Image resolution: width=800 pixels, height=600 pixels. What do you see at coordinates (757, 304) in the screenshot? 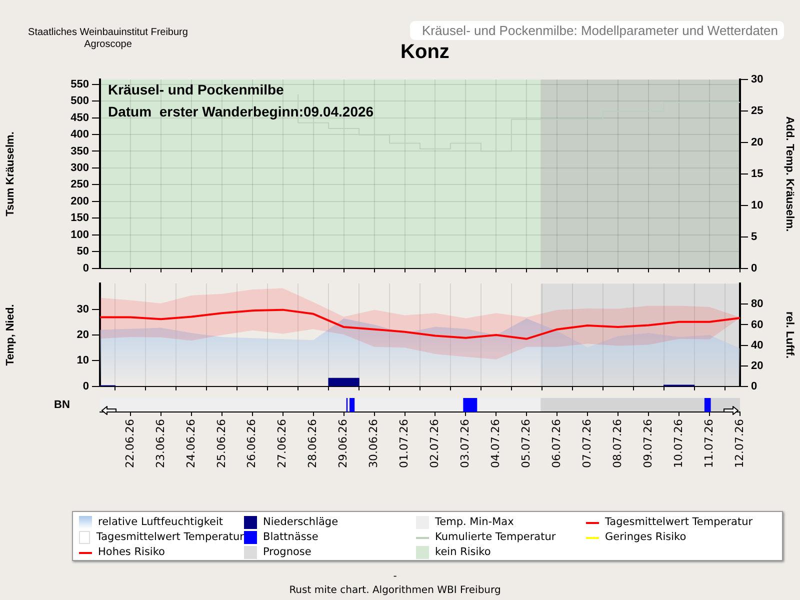
I see `y2-tick-label: 80` at bounding box center [757, 304].